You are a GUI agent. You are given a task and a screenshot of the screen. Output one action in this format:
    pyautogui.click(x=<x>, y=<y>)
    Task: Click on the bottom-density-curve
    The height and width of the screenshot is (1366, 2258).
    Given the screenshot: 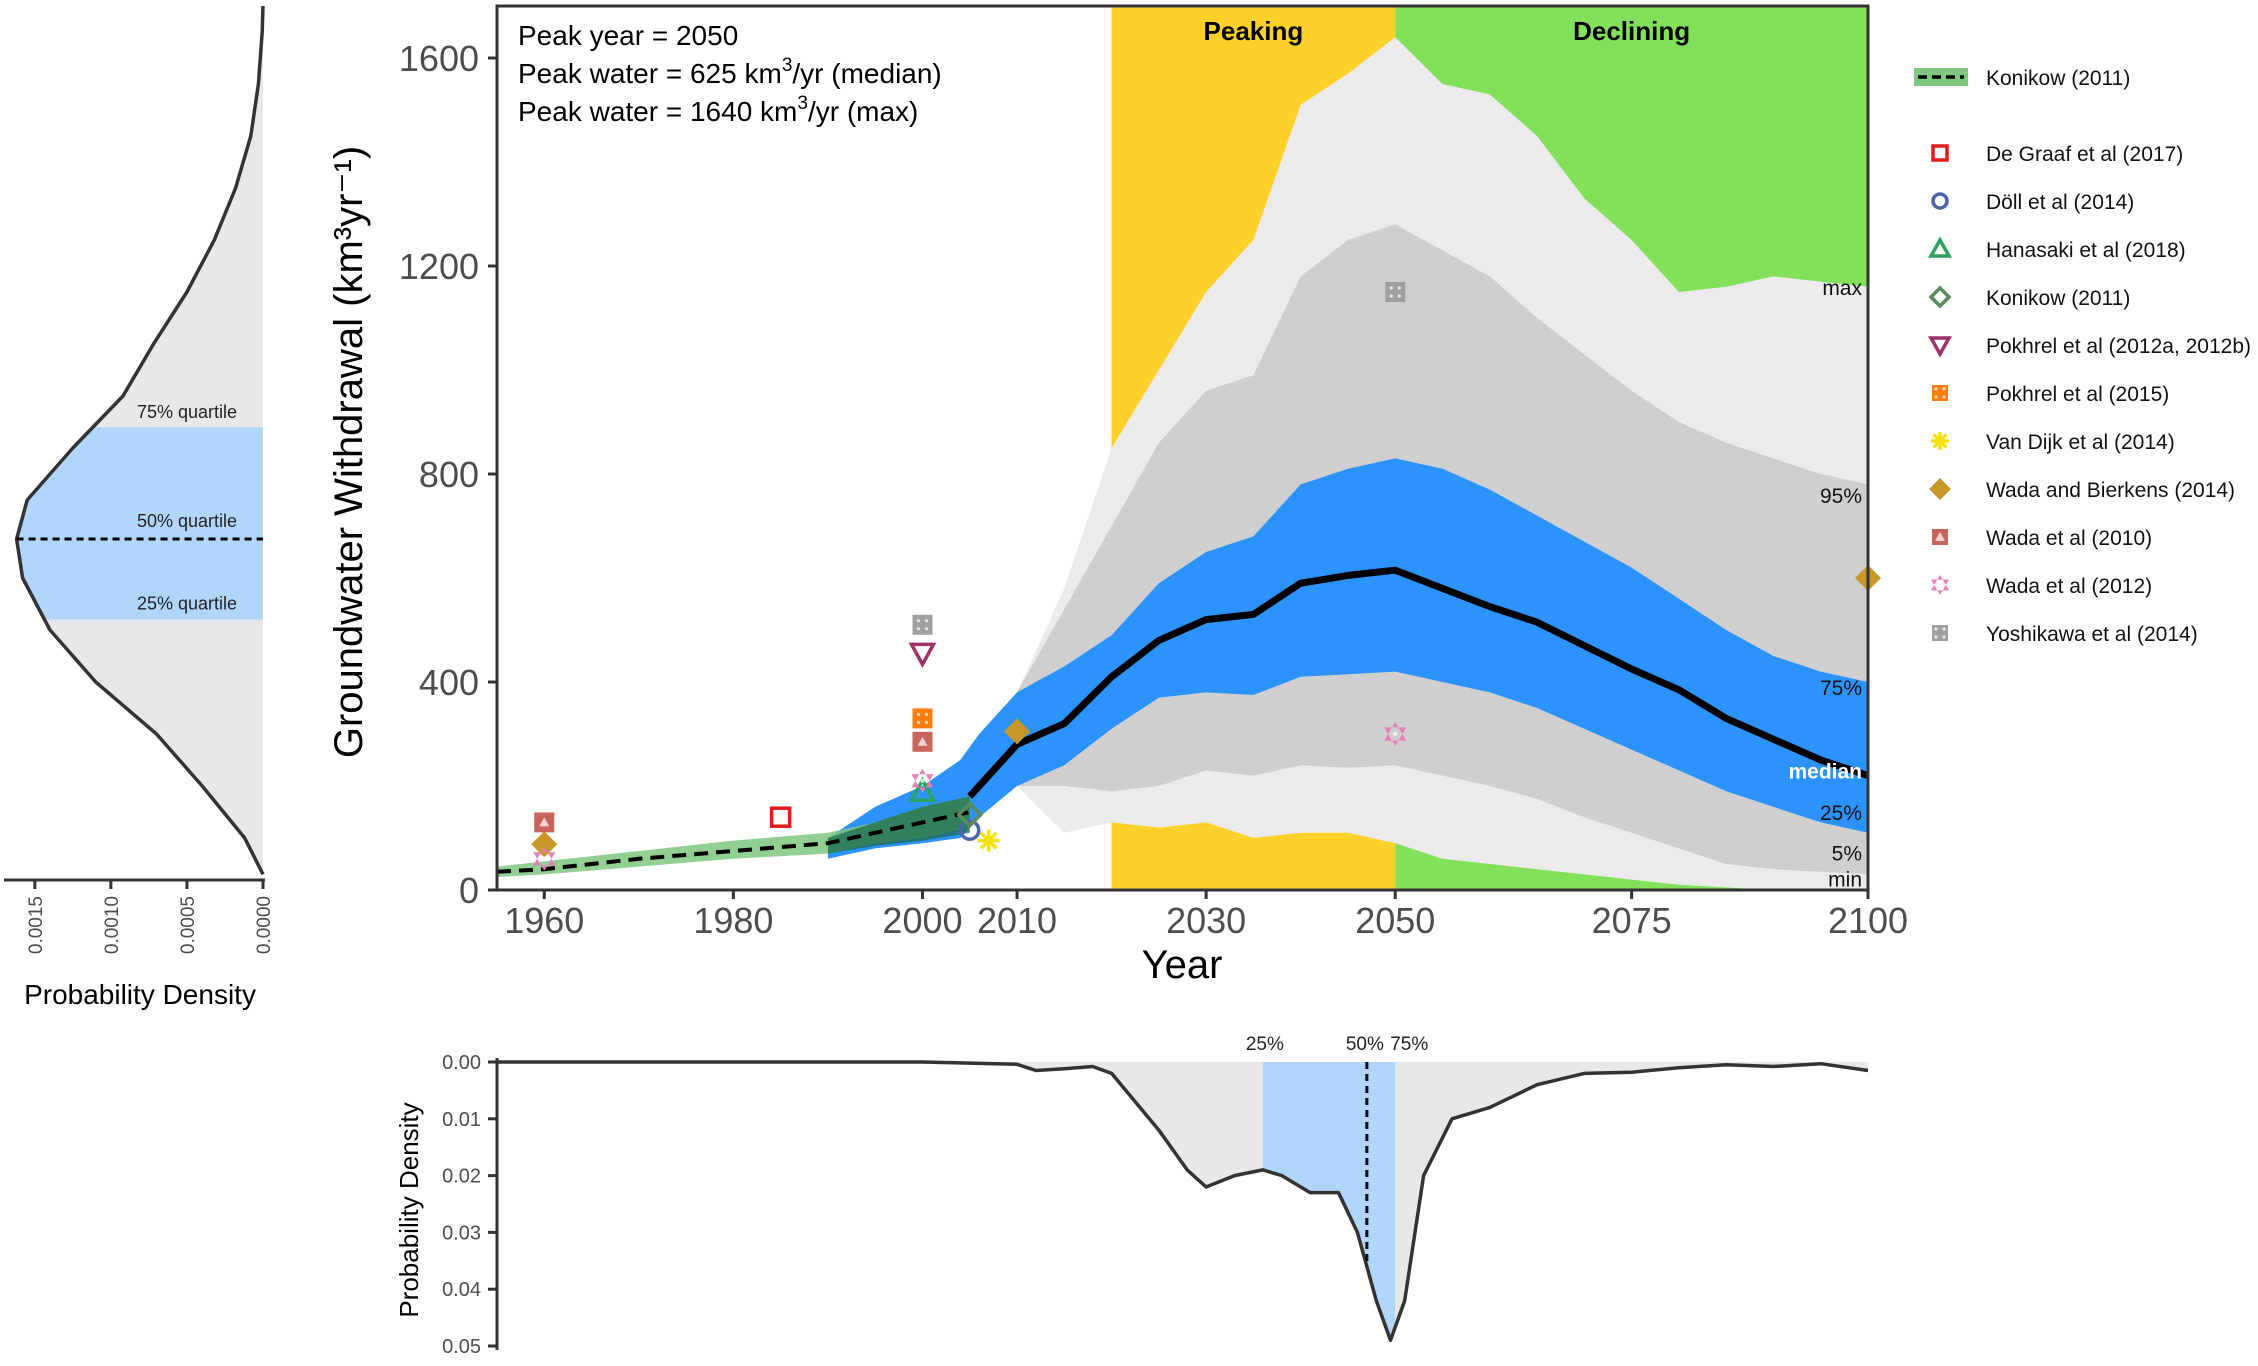 What is the action you would take?
    pyautogui.click(x=1183, y=1201)
    